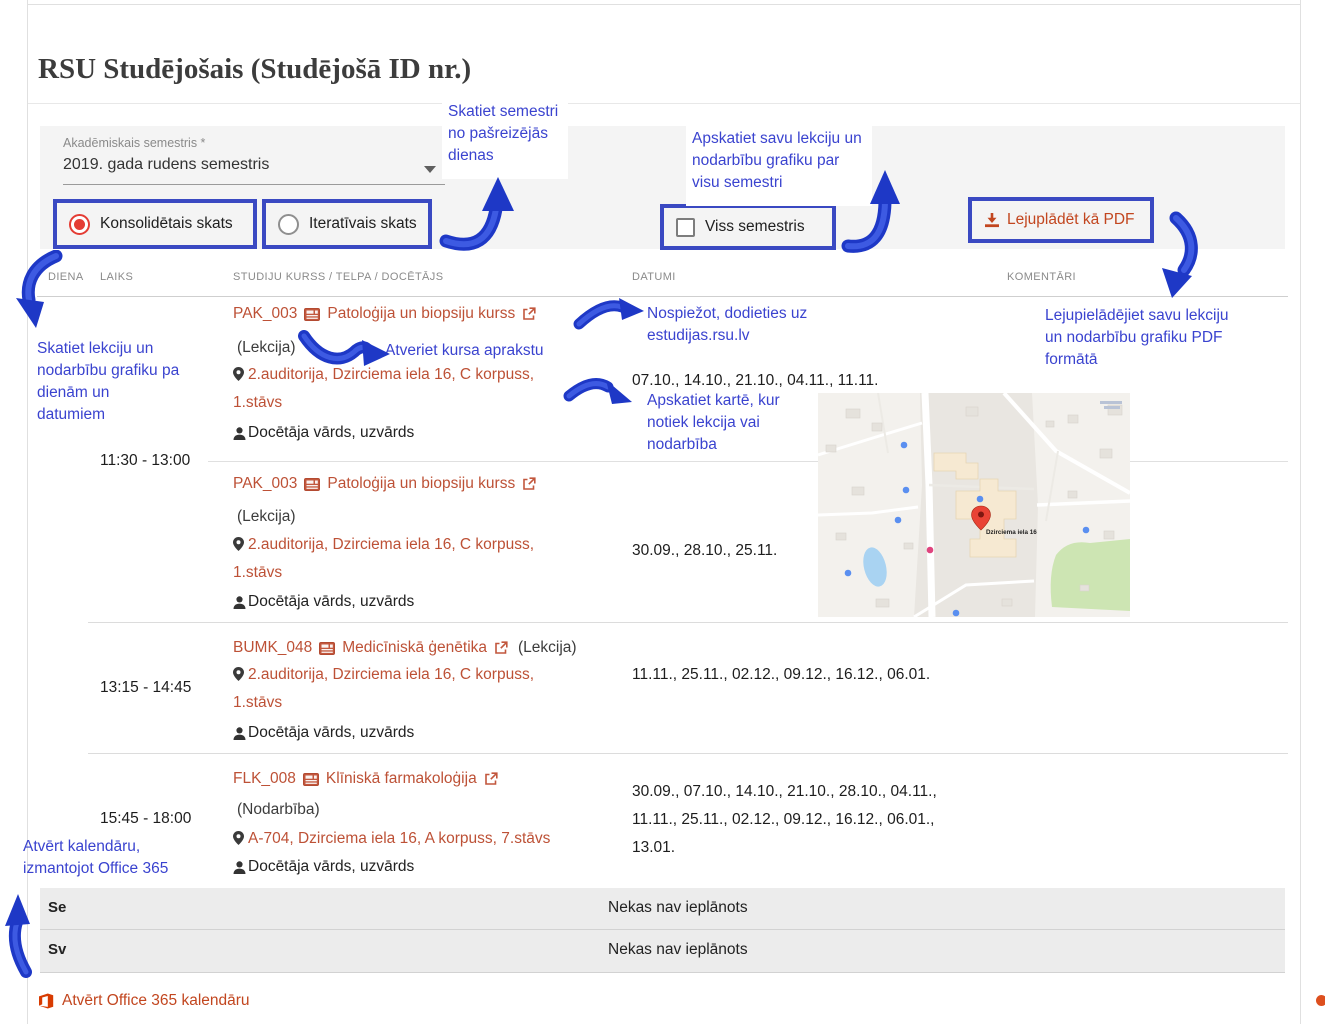 Image resolution: width=1325 pixels, height=1024 pixels. I want to click on download-icon, so click(992, 219).